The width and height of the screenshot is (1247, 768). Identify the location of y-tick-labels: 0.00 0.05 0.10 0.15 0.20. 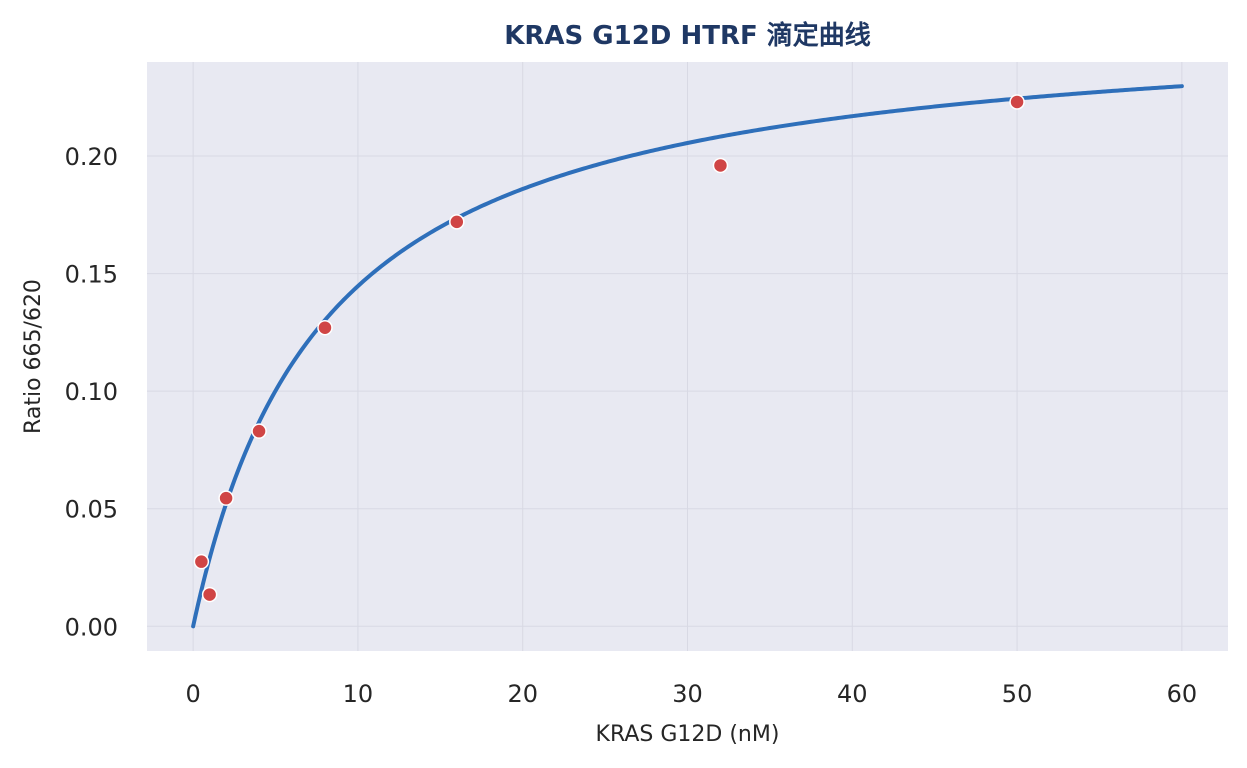
(91, 392).